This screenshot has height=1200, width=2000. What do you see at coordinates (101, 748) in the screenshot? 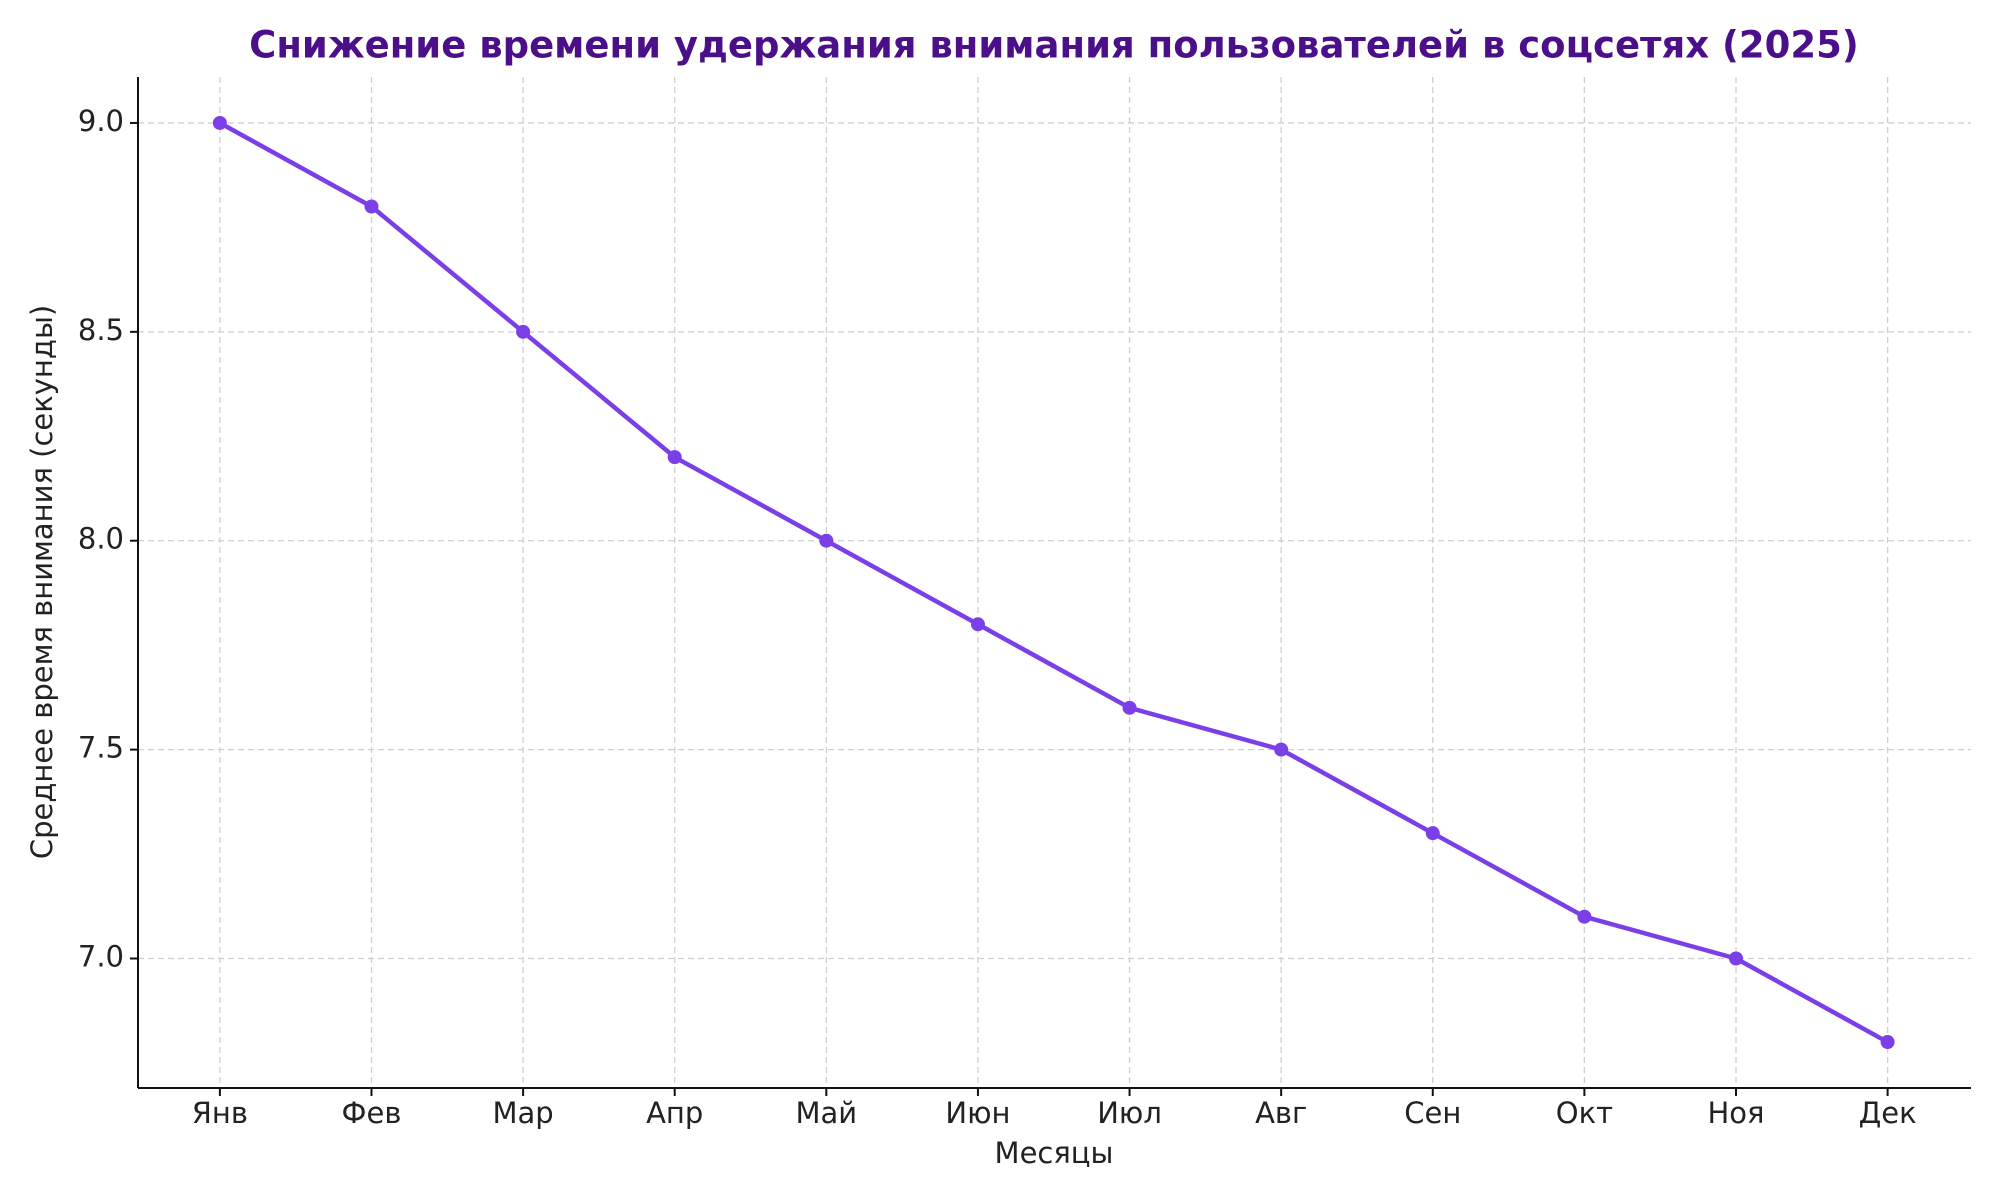
I see `y-tick-label: 7.5` at bounding box center [101, 748].